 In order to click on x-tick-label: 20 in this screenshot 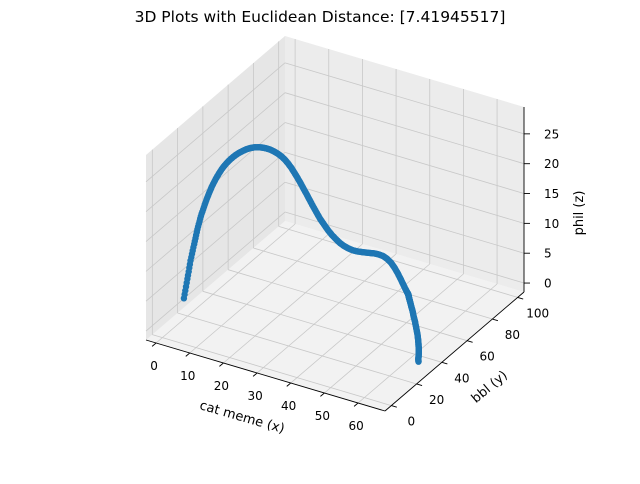, I will do `click(221, 386)`.